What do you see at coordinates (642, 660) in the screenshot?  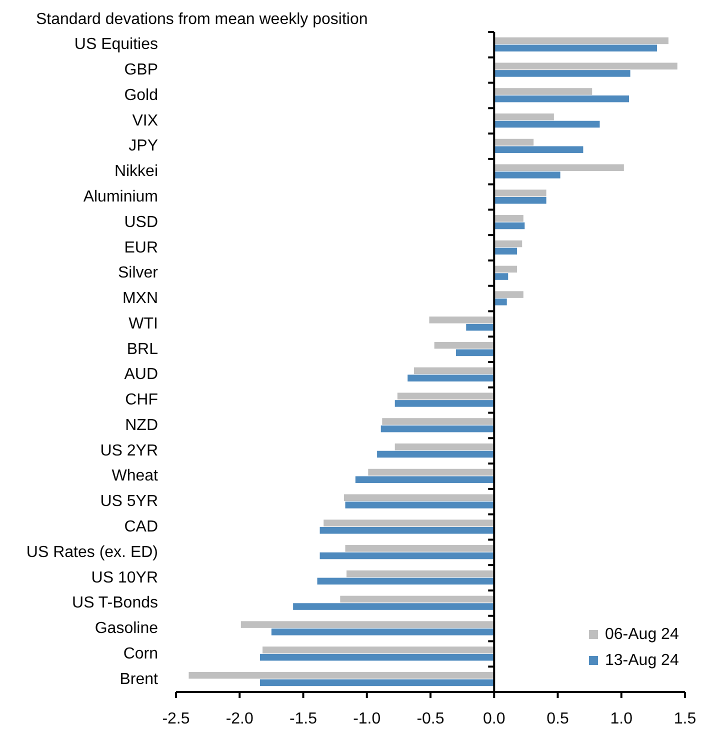 I see `legend-label: 13-Aug 24` at bounding box center [642, 660].